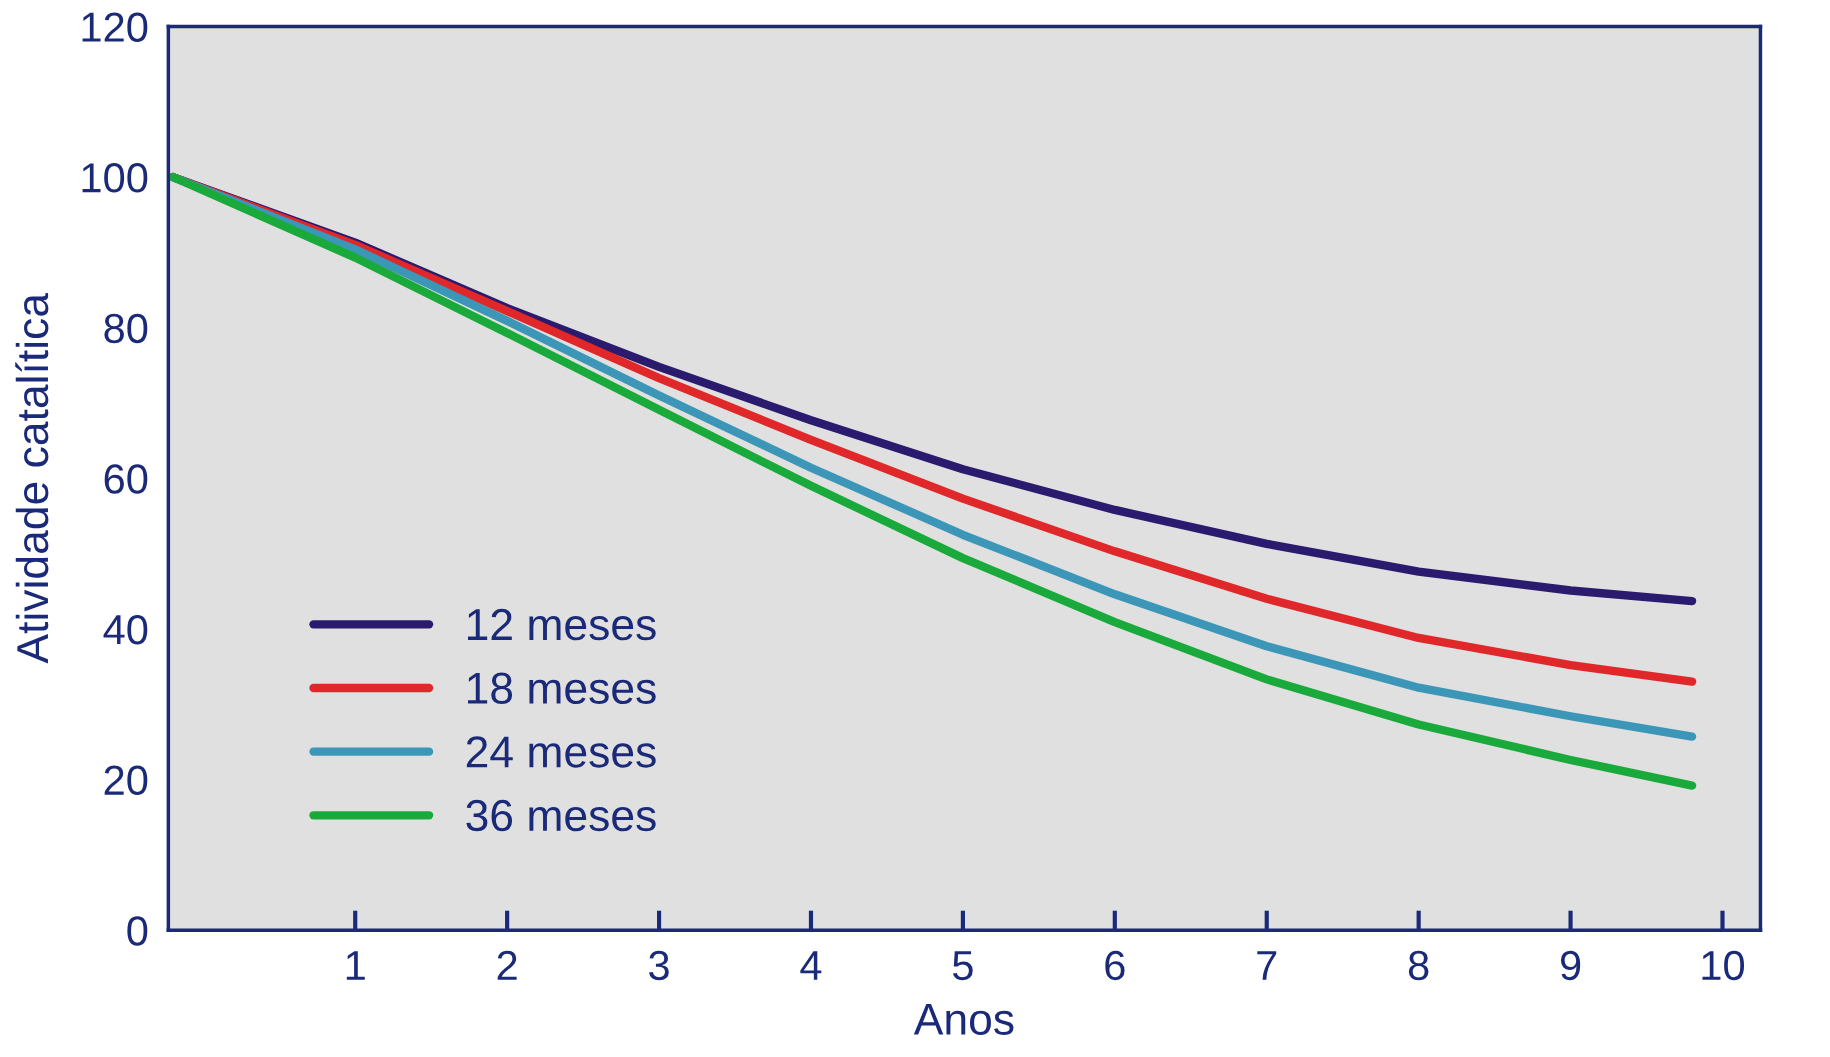  What do you see at coordinates (962, 966) in the screenshot?
I see `x-tick-label: 5` at bounding box center [962, 966].